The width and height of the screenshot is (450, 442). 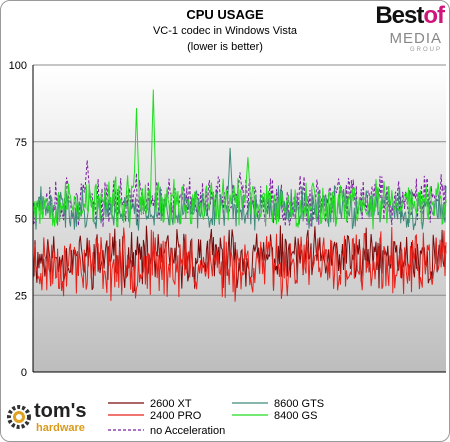 What do you see at coordinates (225, 47) in the screenshot?
I see `chart-note: (lower is better)` at bounding box center [225, 47].